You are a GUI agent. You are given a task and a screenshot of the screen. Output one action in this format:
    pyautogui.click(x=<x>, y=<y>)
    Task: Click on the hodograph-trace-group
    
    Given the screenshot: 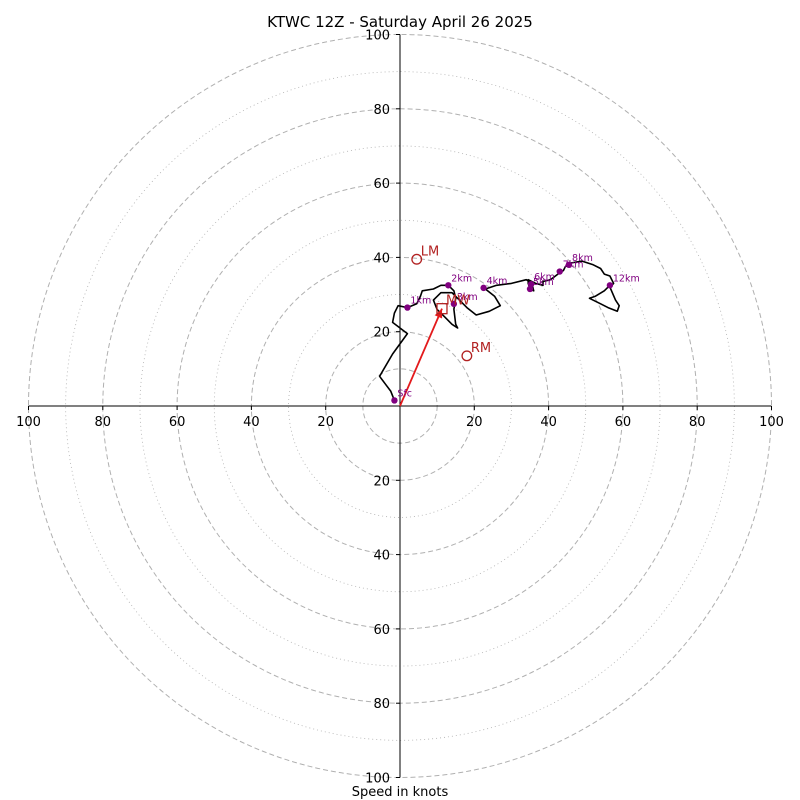 What is the action you would take?
    pyautogui.click(x=499, y=330)
    